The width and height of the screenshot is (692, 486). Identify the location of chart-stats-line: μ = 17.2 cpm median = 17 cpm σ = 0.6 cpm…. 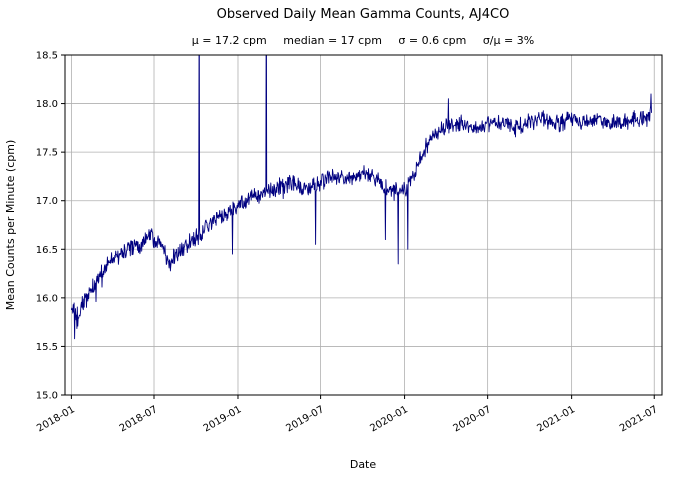
(363, 40).